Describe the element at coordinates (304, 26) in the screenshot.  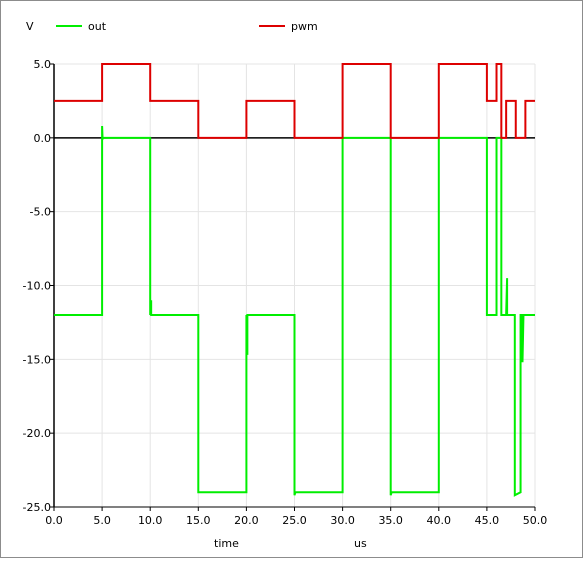
I see `legend-label-pwm: pwm` at that location.